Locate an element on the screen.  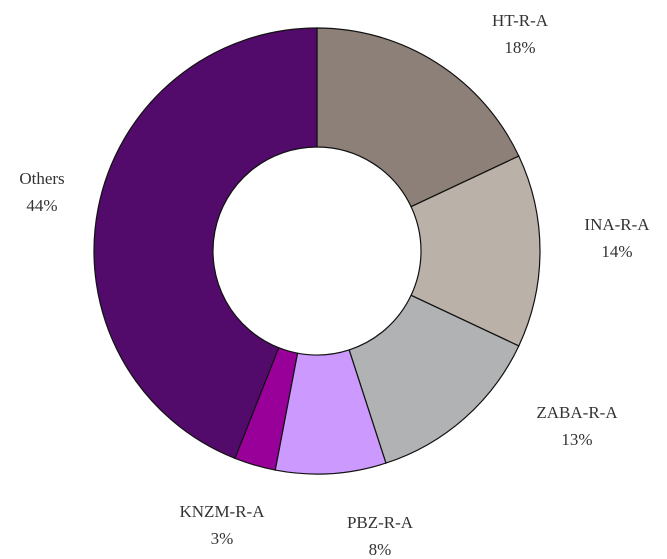
slice-value-label: 3% is located at coordinates (222, 538).